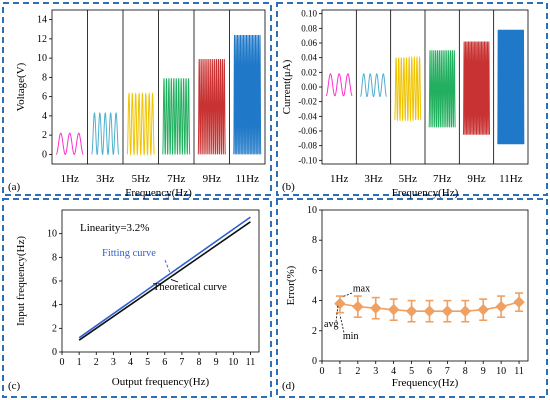 The height and width of the screenshot is (400, 550). Describe the element at coordinates (288, 386) in the screenshot. I see `panel-letter: (d)` at that location.